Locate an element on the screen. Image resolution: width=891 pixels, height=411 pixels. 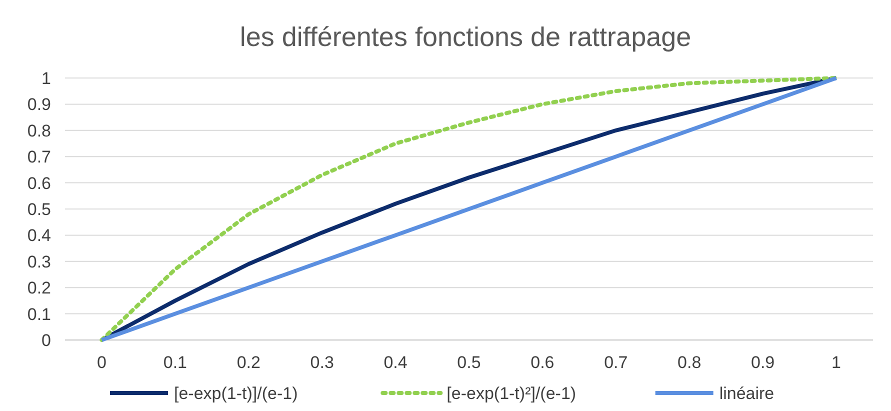
y-tick-label: 0.1 is located at coordinates (39, 314).